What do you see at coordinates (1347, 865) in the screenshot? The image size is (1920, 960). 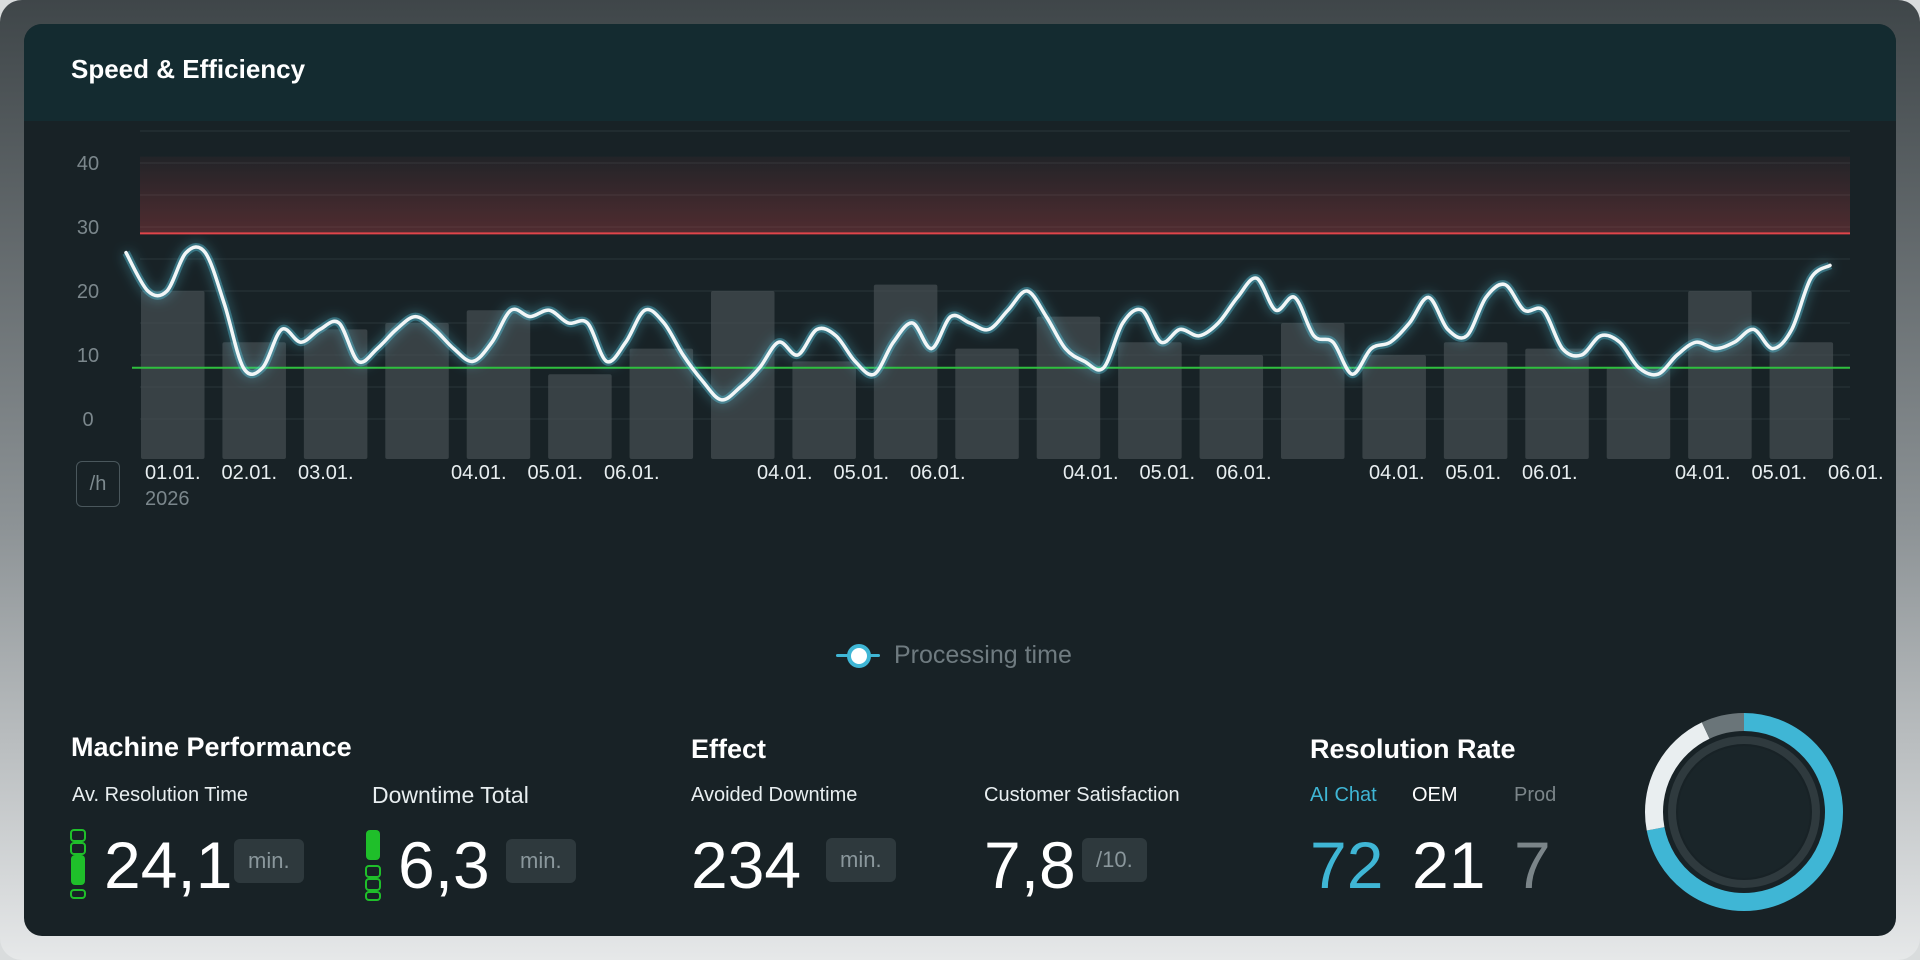 I see `ai-chat-value: 72` at bounding box center [1347, 865].